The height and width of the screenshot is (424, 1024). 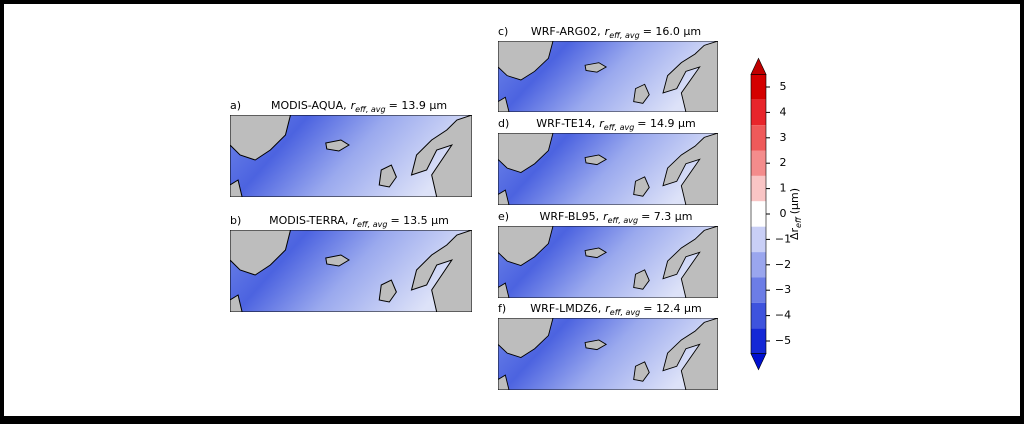 I want to click on title-value: = 12.4 μm, so click(x=672, y=308).